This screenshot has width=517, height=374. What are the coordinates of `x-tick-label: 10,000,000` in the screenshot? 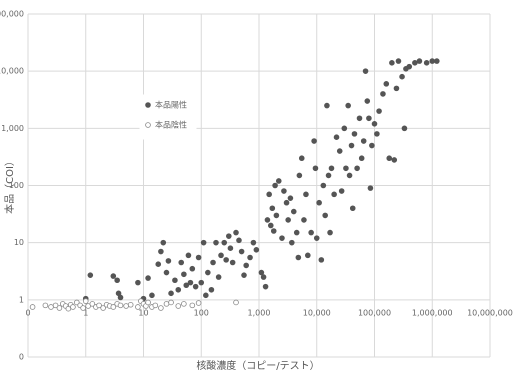 It's located at (490, 312).